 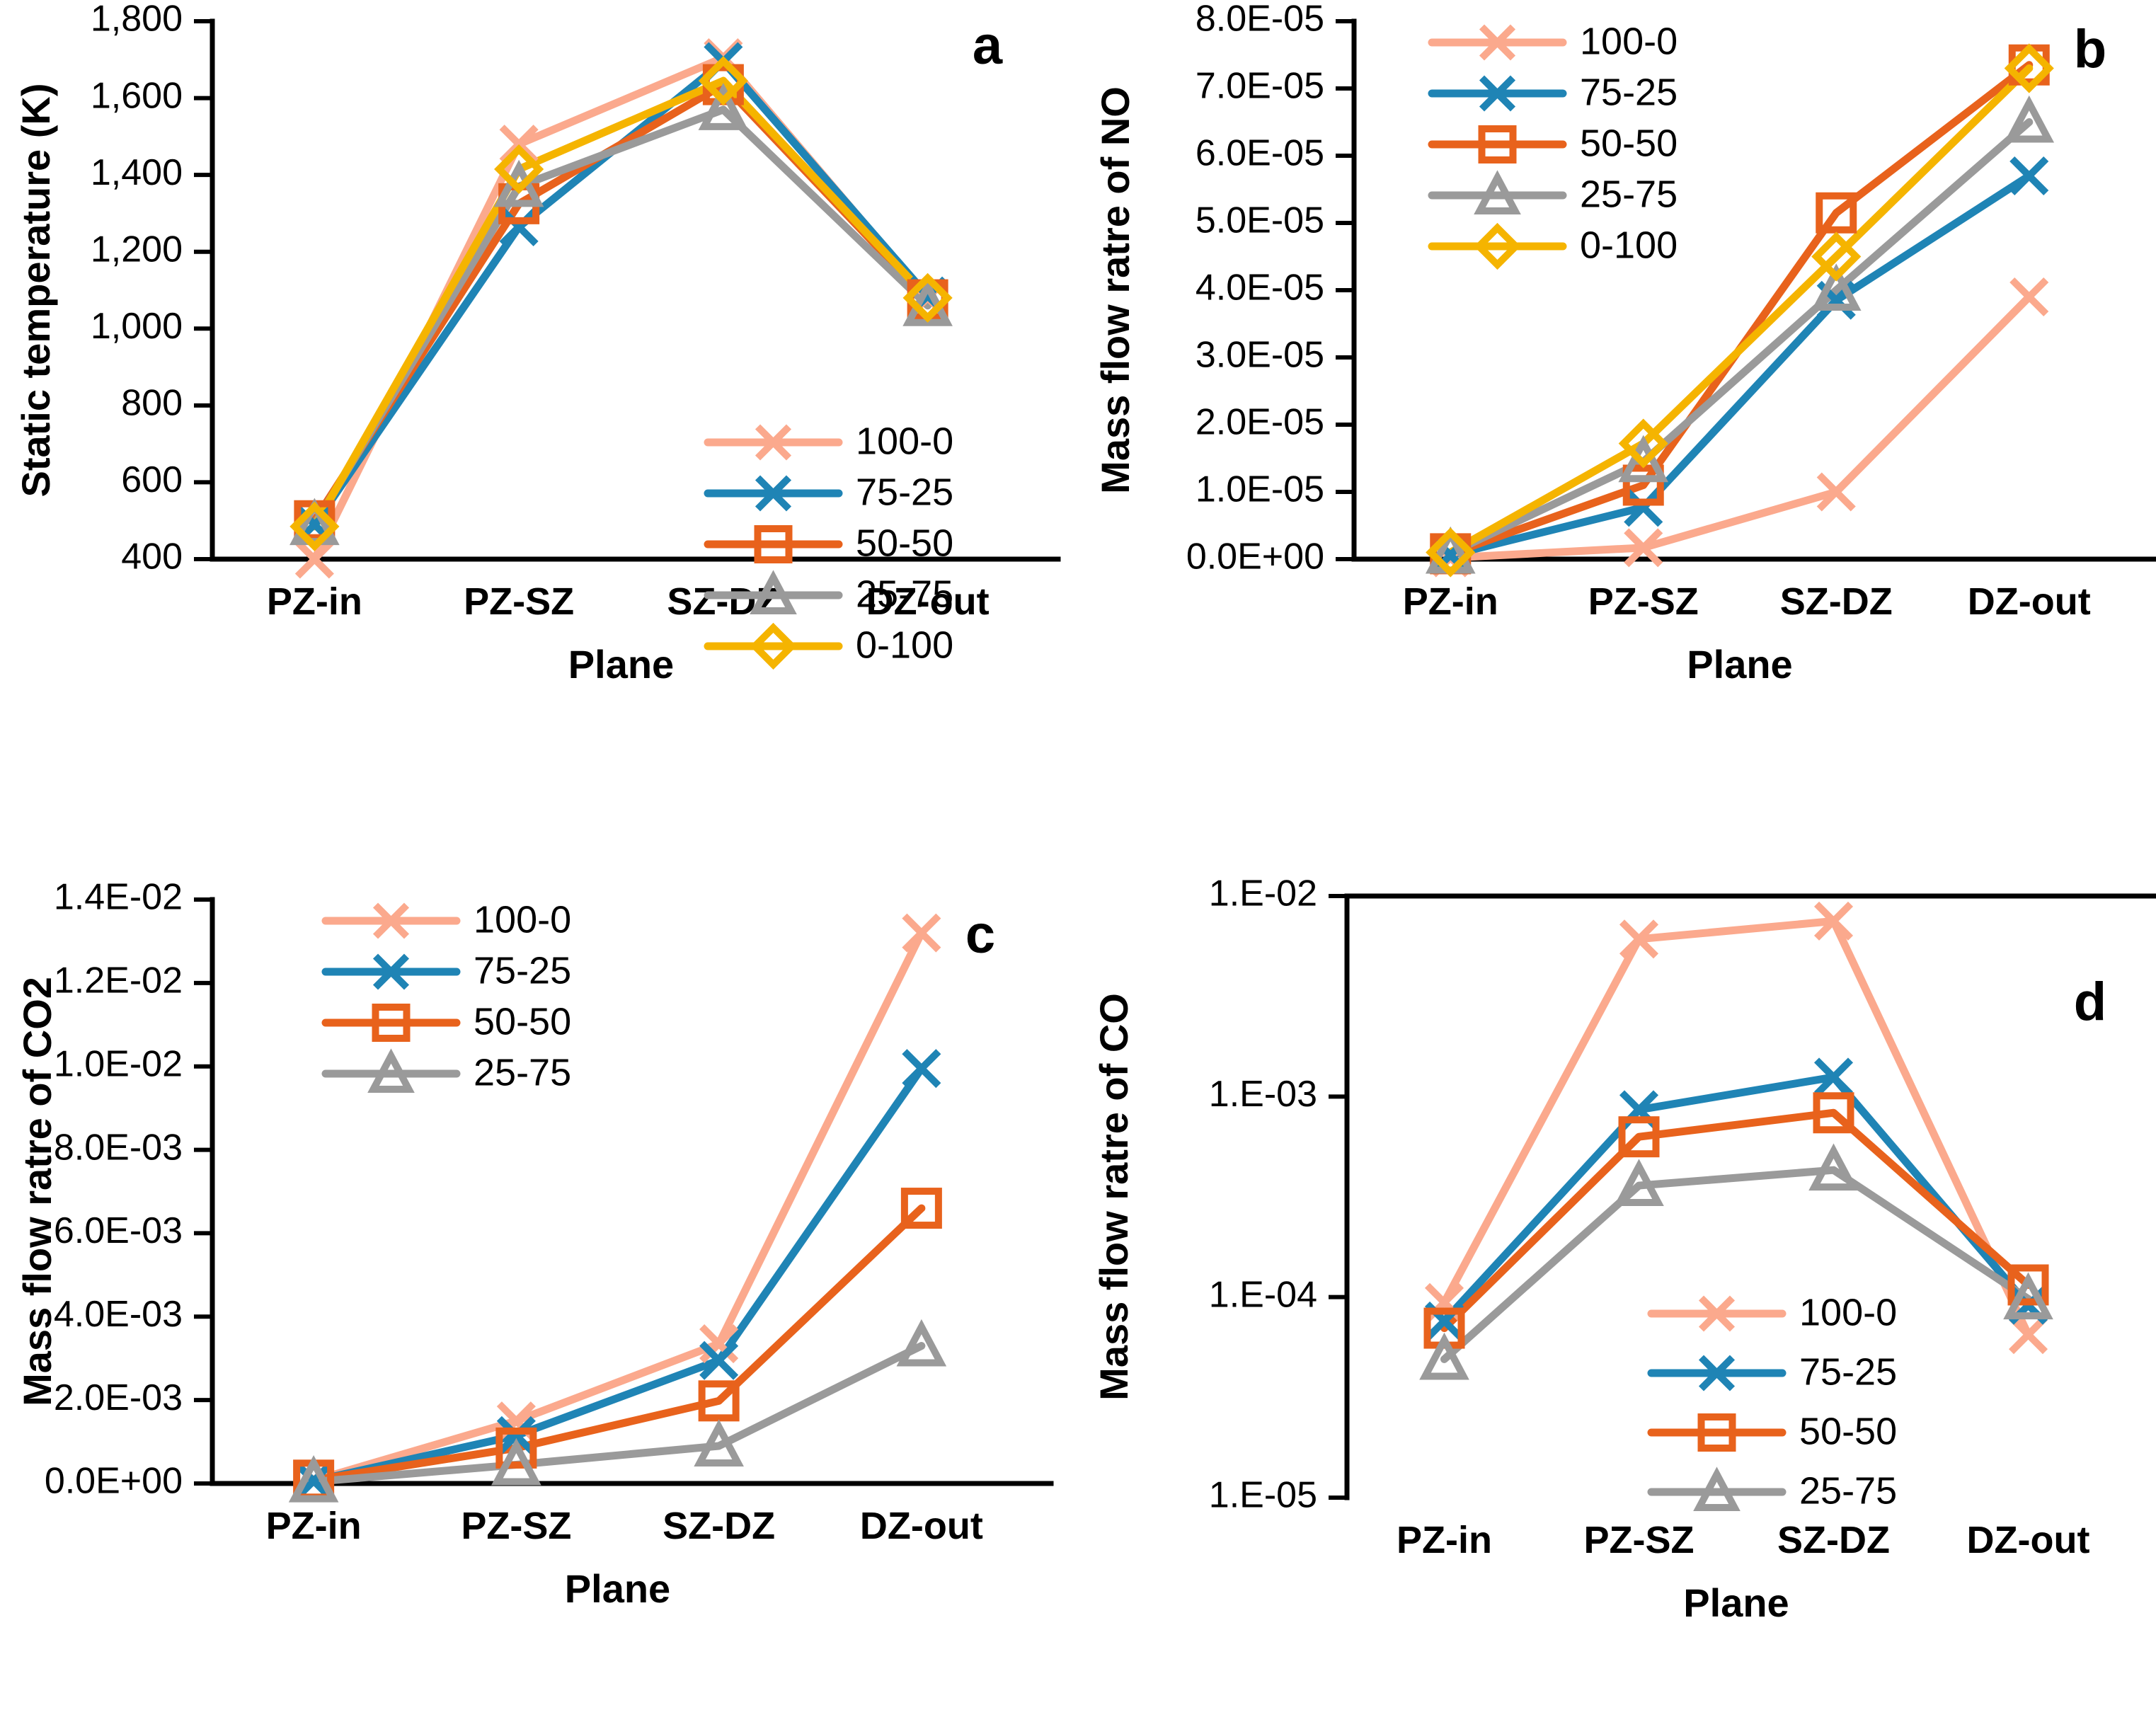 I want to click on y-tick-label: 1,600, so click(x=137, y=95).